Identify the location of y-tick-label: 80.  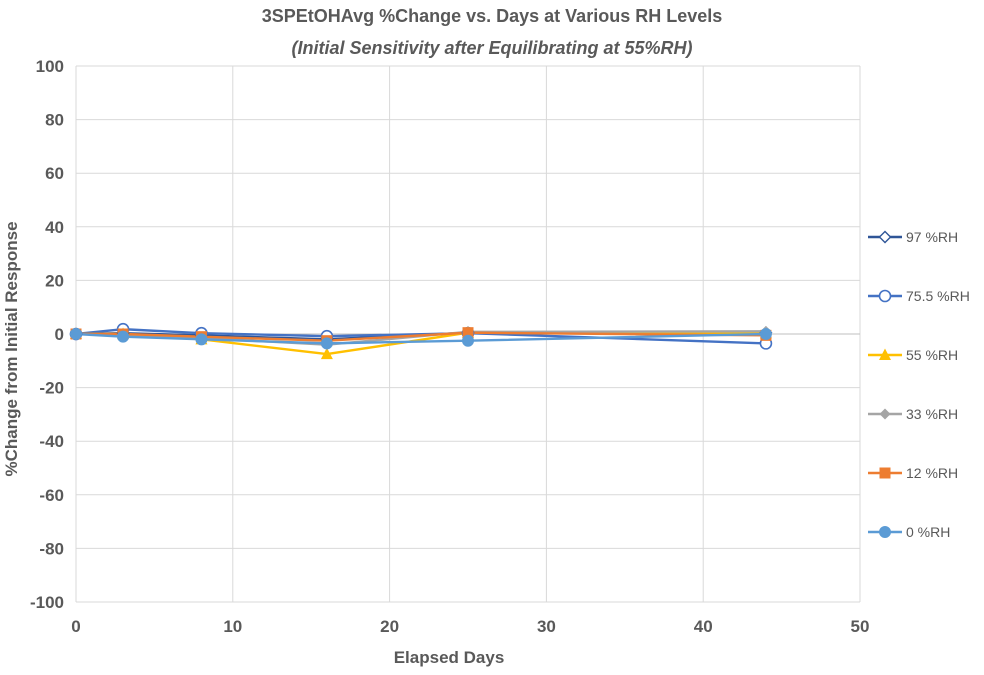
(54, 120).